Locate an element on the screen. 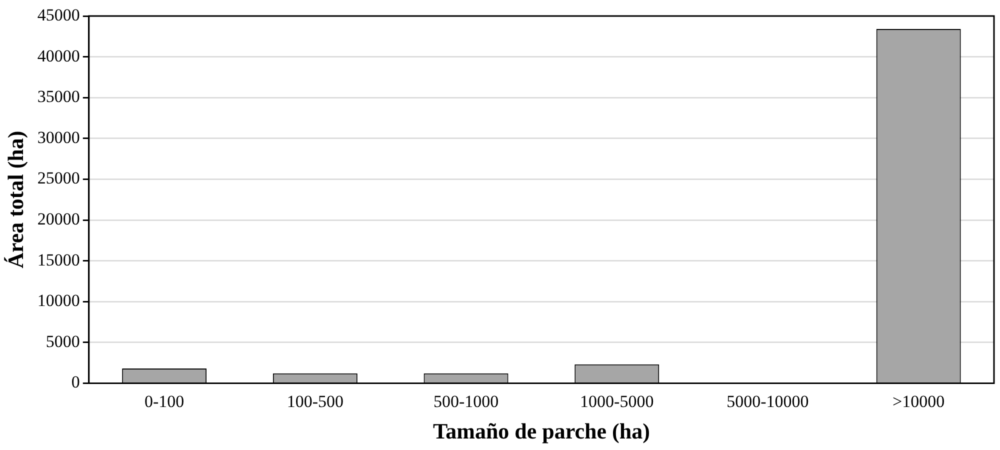 This screenshot has height=450, width=1000. y-tick-label: 40000 is located at coordinates (58, 56).